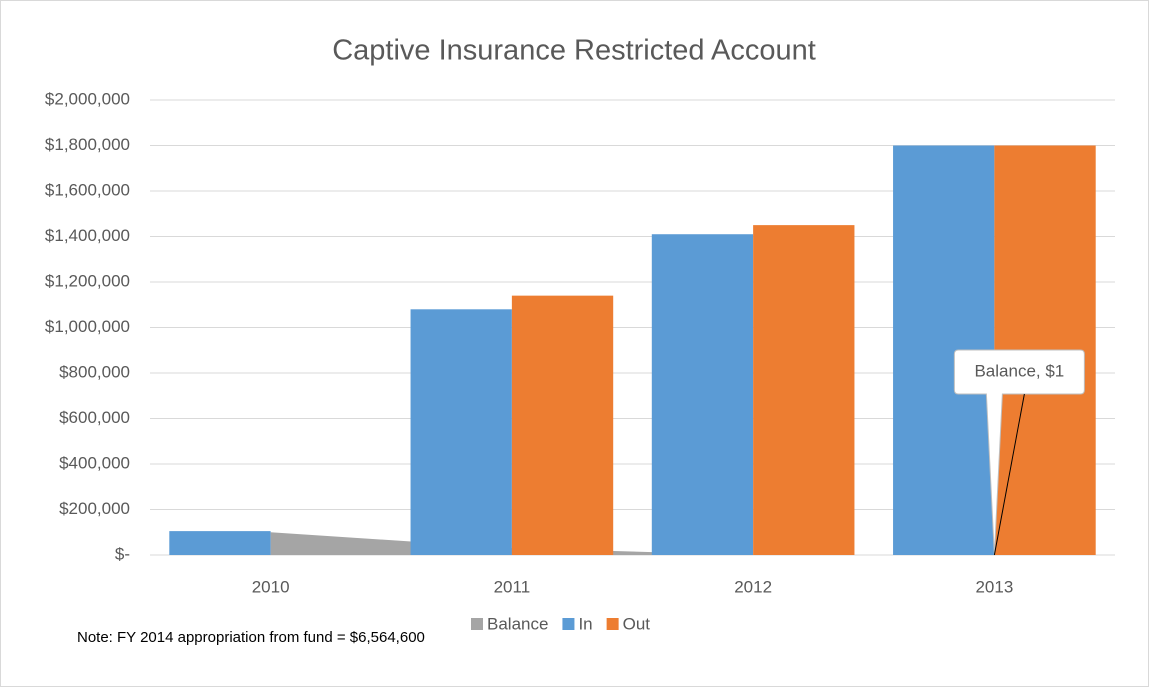 The image size is (1149, 687). I want to click on callout, so click(1019, 452).